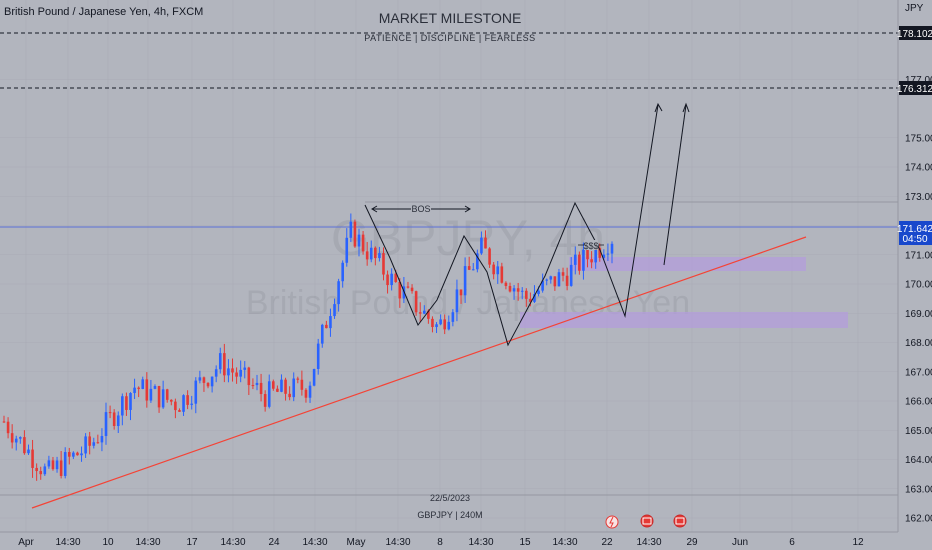  What do you see at coordinates (511, 225) in the screenshot?
I see `price-pattern-drawing` at bounding box center [511, 225].